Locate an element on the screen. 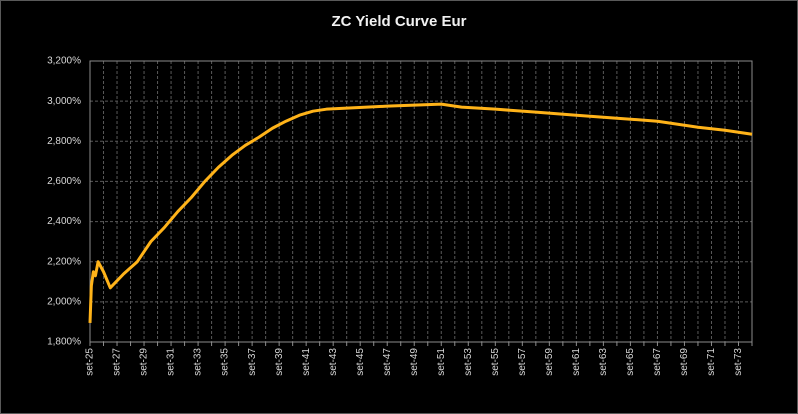 The height and width of the screenshot is (414, 798). y-tick-label: 3,200% is located at coordinates (64, 61).